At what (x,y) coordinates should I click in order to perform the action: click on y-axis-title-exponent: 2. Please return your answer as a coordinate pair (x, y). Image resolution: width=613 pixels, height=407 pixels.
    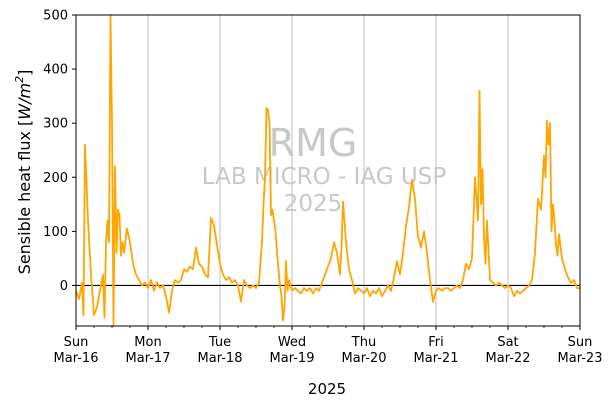
    Looking at the image, I should click on (19, 79).